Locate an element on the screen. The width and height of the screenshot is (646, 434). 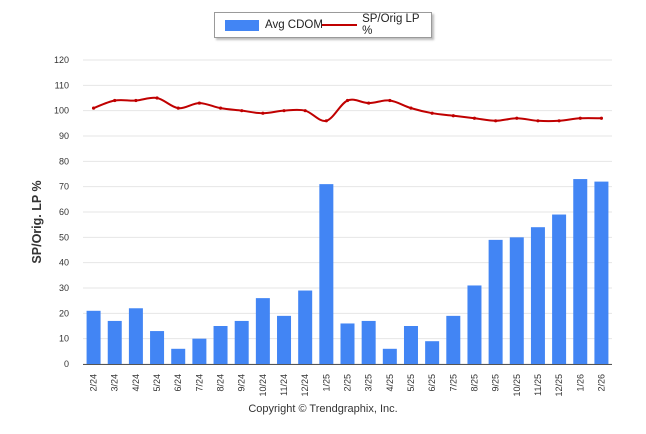
legend-line-swatch is located at coordinates (340, 25).